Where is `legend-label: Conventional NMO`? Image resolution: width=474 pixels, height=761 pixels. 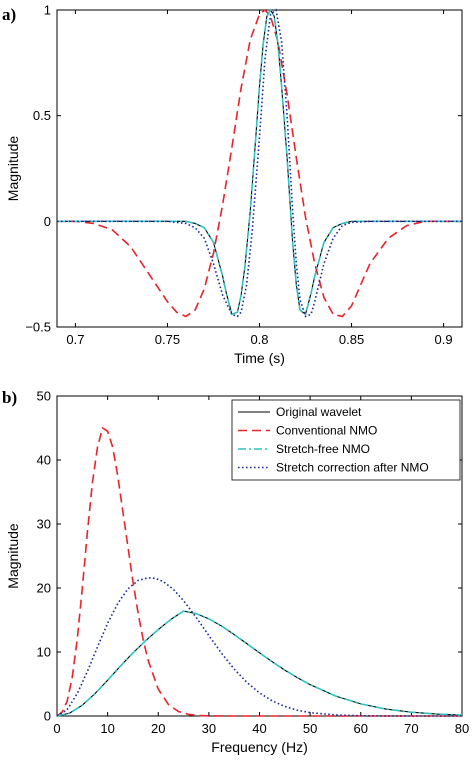 legend-label: Conventional NMO is located at coordinates (326, 431).